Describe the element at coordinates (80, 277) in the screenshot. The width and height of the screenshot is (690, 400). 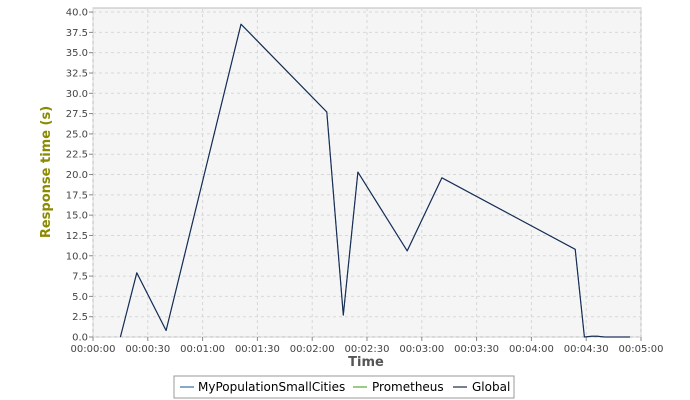
I see `y-tick-label: 7.5` at that location.